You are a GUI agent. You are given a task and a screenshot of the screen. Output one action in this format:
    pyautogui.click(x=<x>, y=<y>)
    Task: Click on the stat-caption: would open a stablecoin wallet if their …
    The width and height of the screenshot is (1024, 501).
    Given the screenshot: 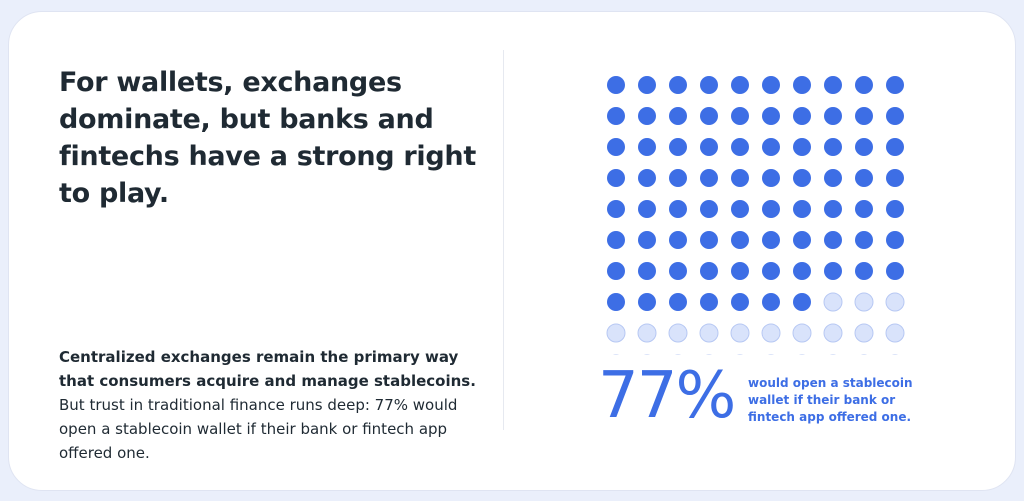 What is the action you would take?
    pyautogui.click(x=830, y=400)
    